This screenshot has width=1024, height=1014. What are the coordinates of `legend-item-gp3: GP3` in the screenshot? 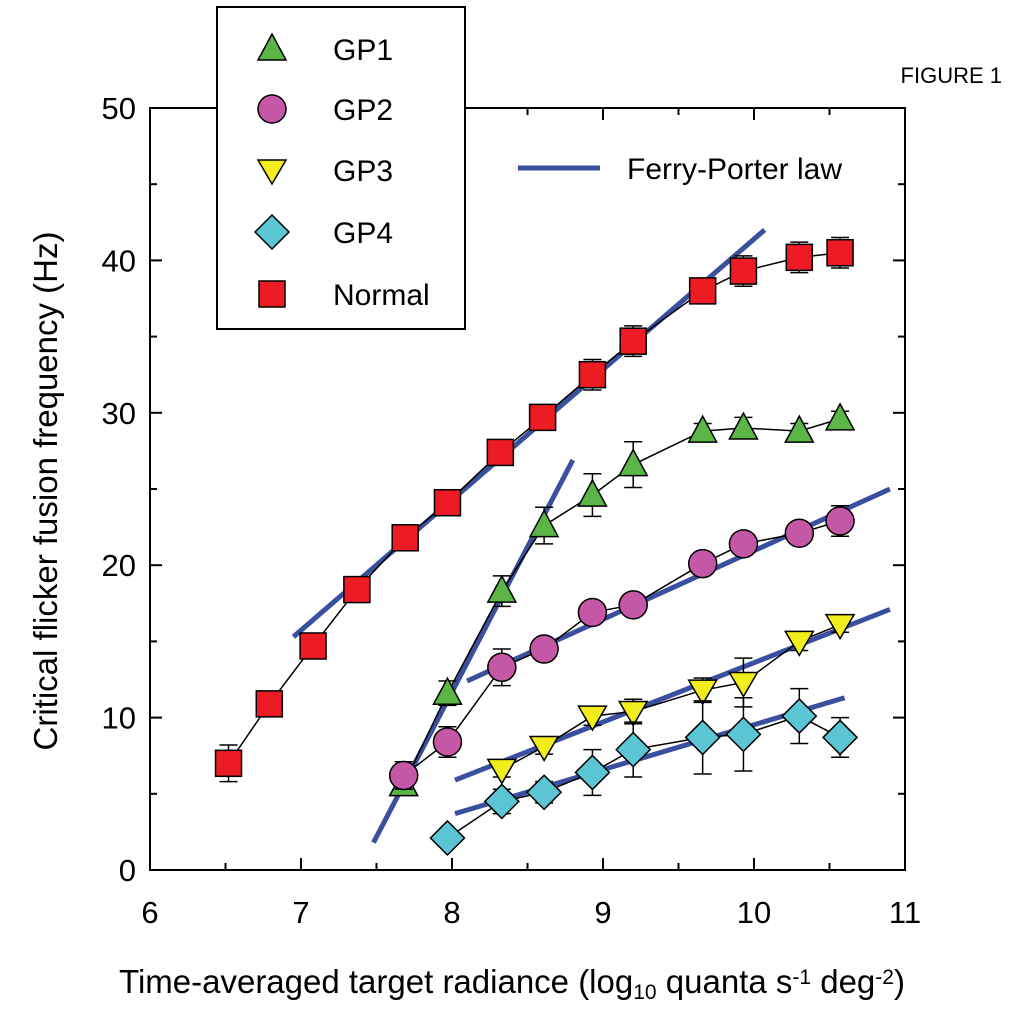 It's located at (324, 171).